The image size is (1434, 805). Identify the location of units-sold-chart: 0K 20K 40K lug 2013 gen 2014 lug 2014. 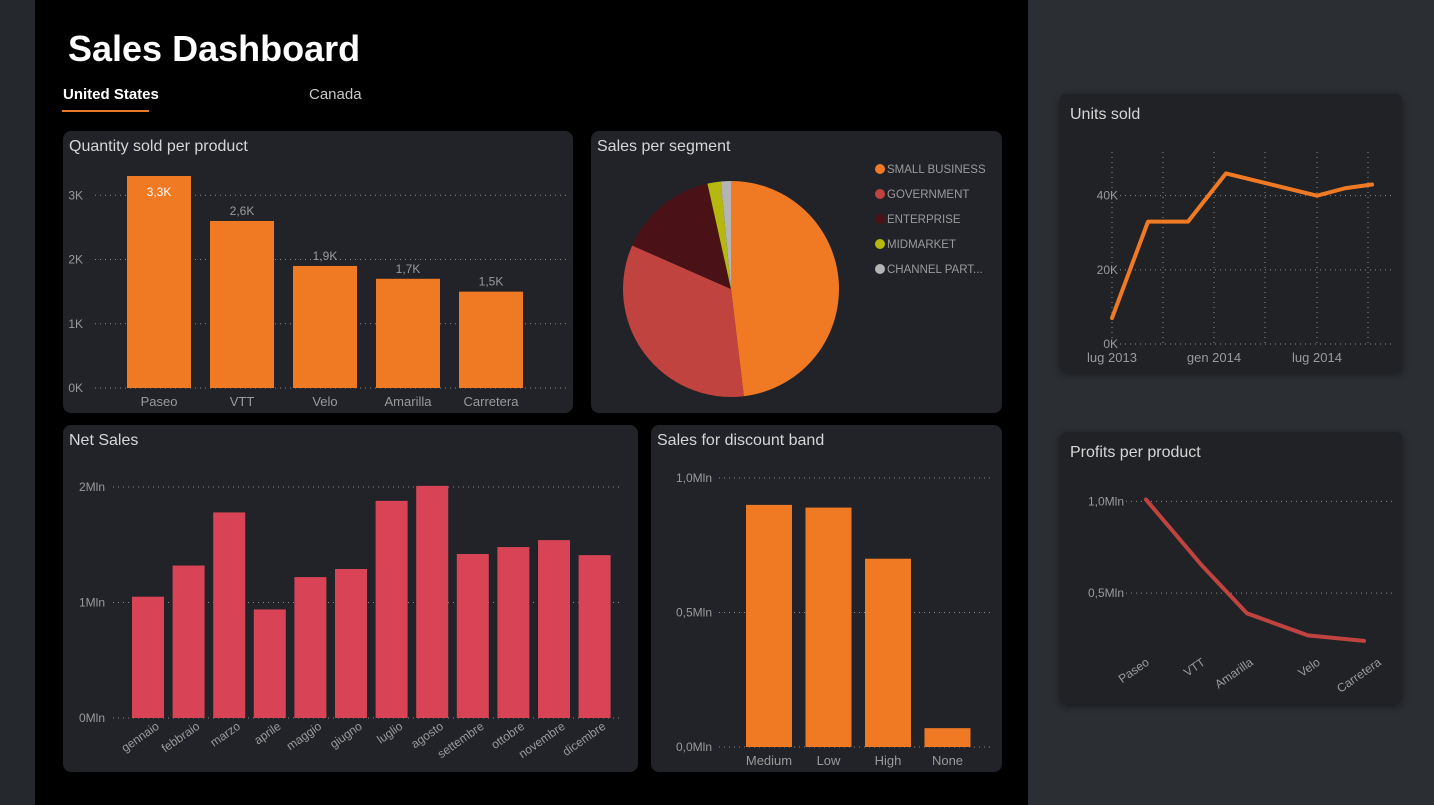
(1240, 258).